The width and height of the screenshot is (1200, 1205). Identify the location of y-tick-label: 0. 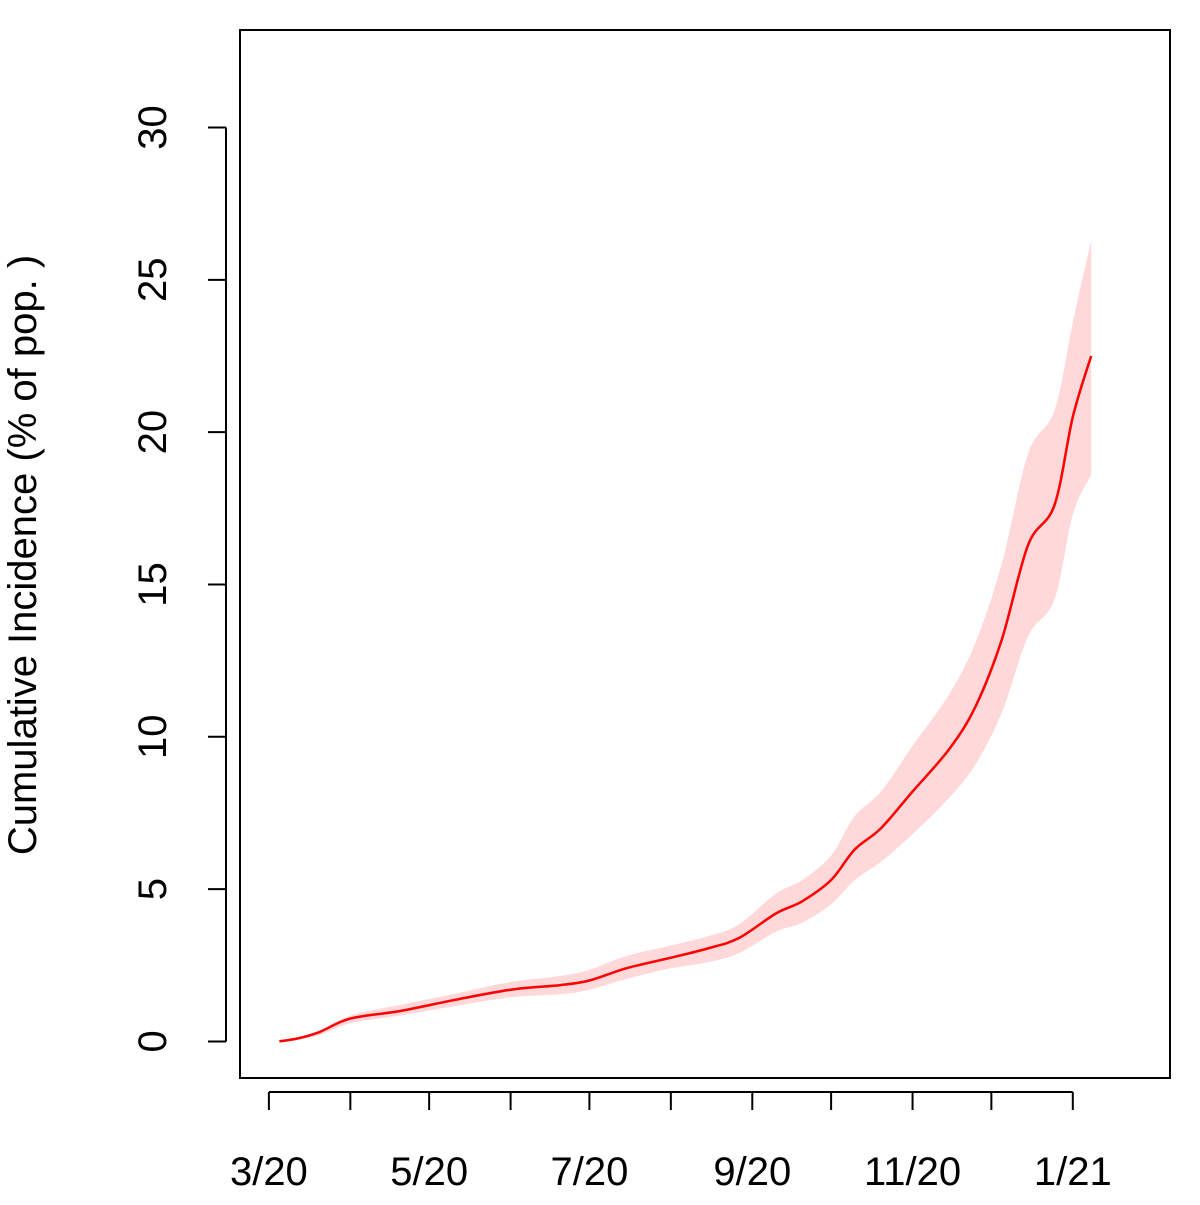
(153, 1041).